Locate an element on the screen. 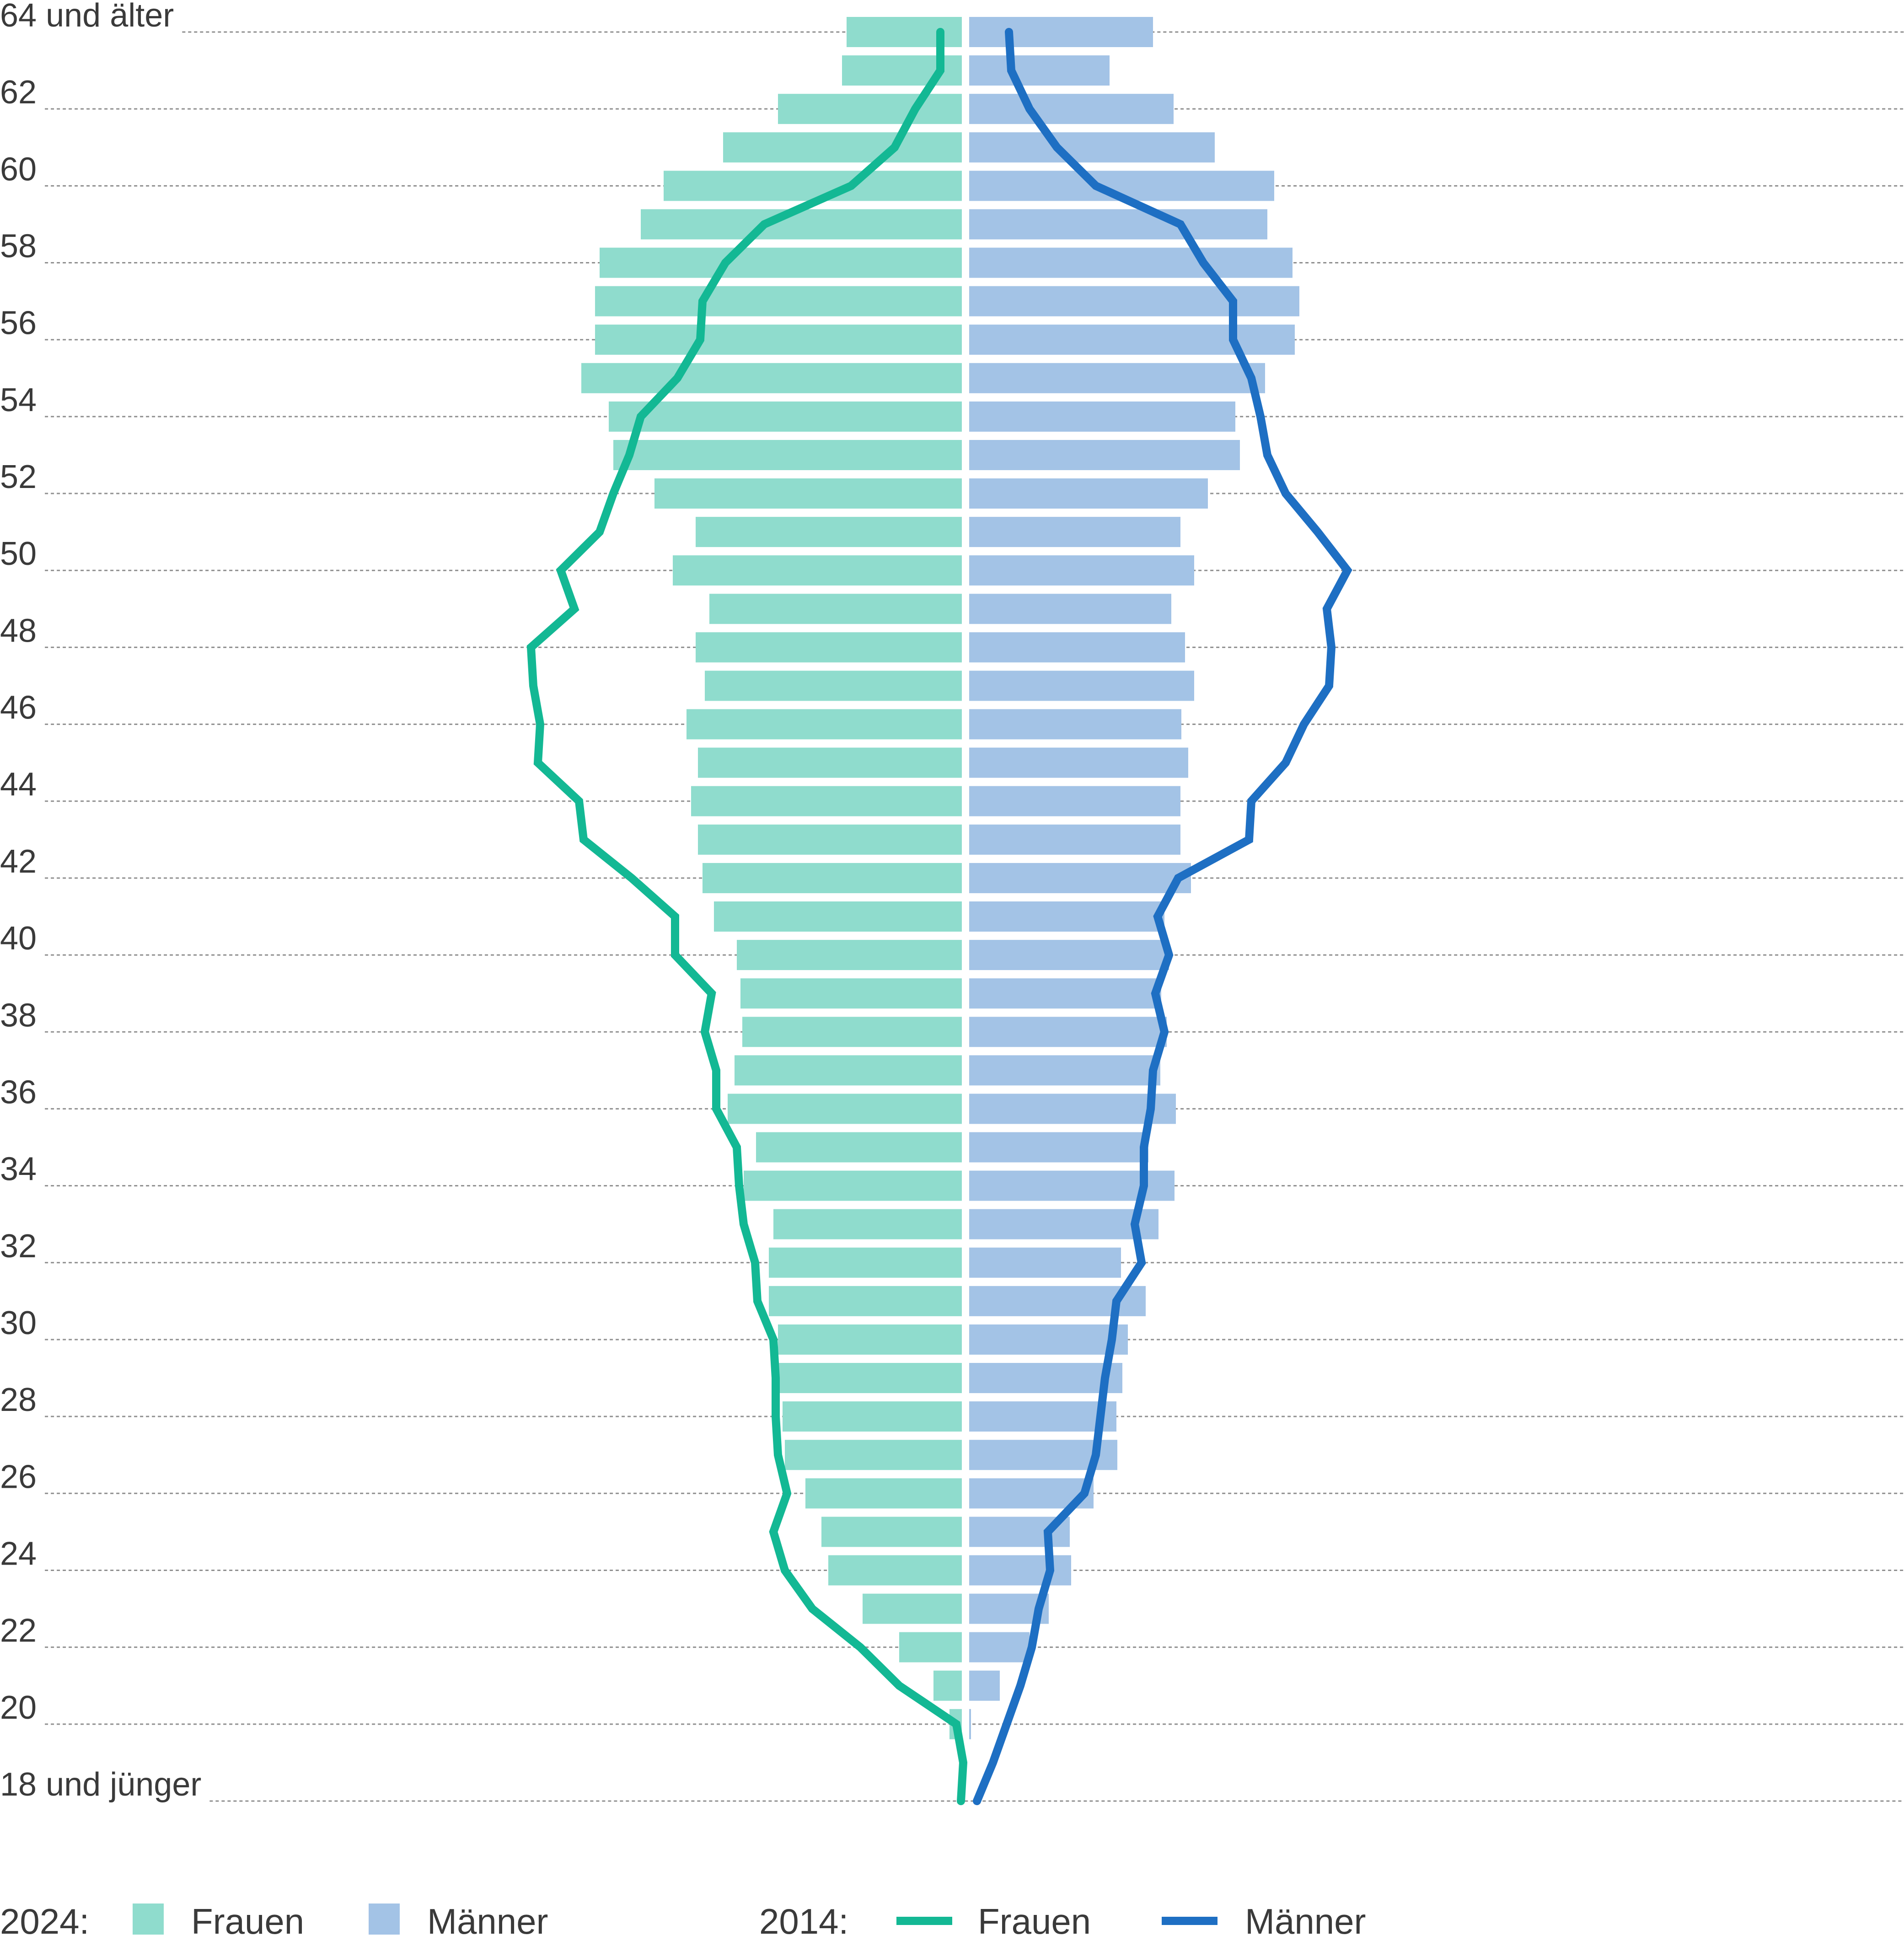 The width and height of the screenshot is (1904, 1941). y-tick-label: 24 is located at coordinates (18, 1553).